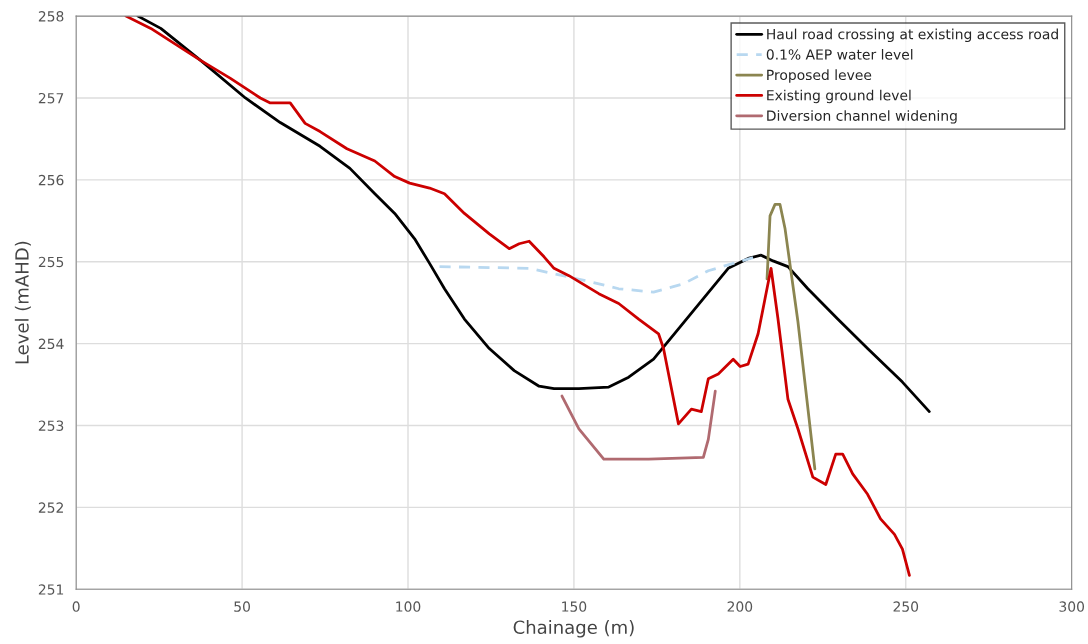 The height and width of the screenshot is (644, 1088). What do you see at coordinates (862, 117) in the screenshot?
I see `legend-label: Diversion channel widening` at bounding box center [862, 117].